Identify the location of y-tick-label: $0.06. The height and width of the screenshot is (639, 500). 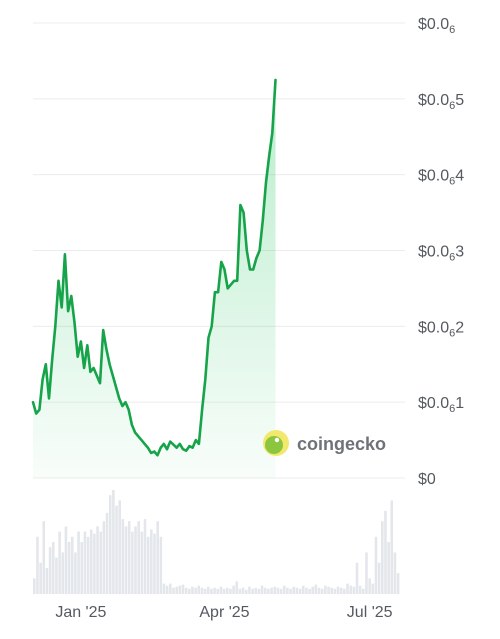
(436, 26).